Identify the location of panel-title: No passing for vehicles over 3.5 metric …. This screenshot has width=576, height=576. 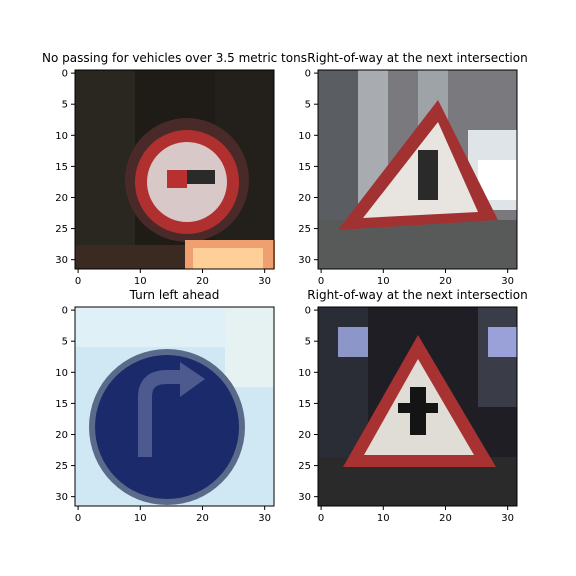
(174, 58).